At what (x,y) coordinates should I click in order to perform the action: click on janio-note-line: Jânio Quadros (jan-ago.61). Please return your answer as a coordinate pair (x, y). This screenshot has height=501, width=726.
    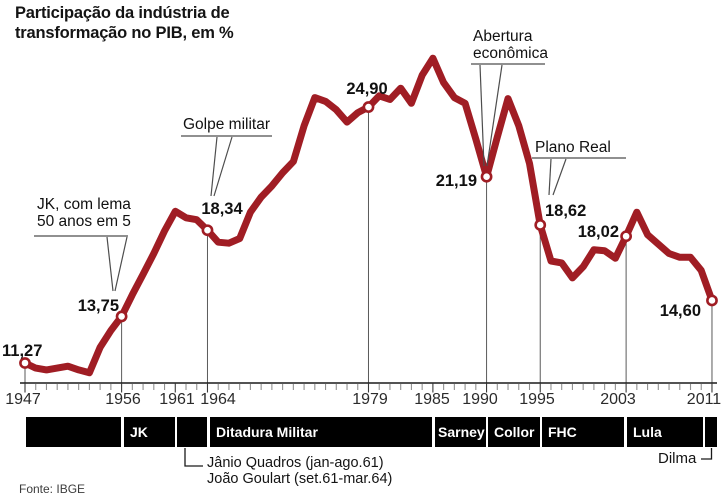
    Looking at the image, I should click on (295, 463).